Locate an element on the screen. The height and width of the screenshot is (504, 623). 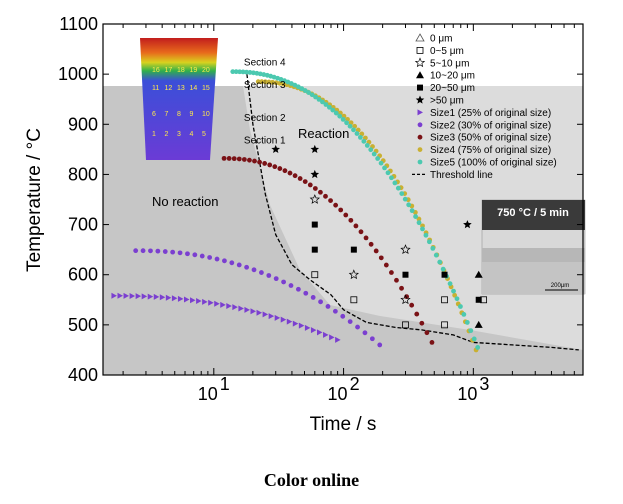
specimen-number: 6 is located at coordinates (154, 114).